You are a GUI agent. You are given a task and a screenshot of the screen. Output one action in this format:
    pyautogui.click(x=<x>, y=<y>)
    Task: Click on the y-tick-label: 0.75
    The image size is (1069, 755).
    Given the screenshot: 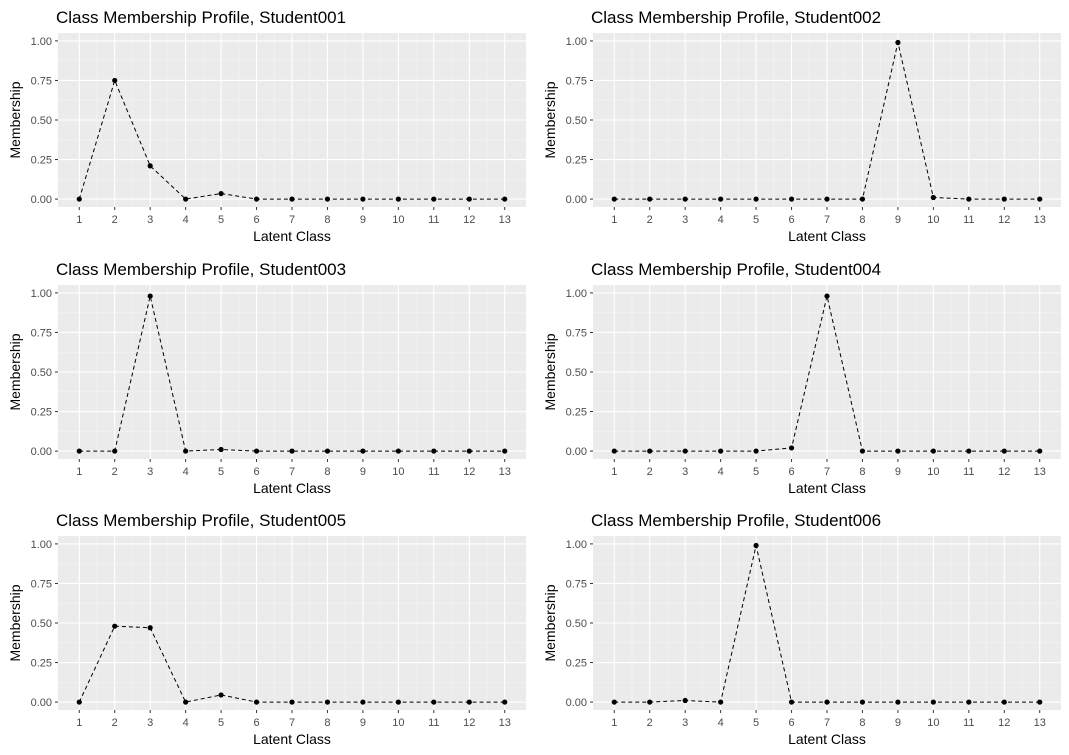 What is the action you would take?
    pyautogui.click(x=576, y=333)
    